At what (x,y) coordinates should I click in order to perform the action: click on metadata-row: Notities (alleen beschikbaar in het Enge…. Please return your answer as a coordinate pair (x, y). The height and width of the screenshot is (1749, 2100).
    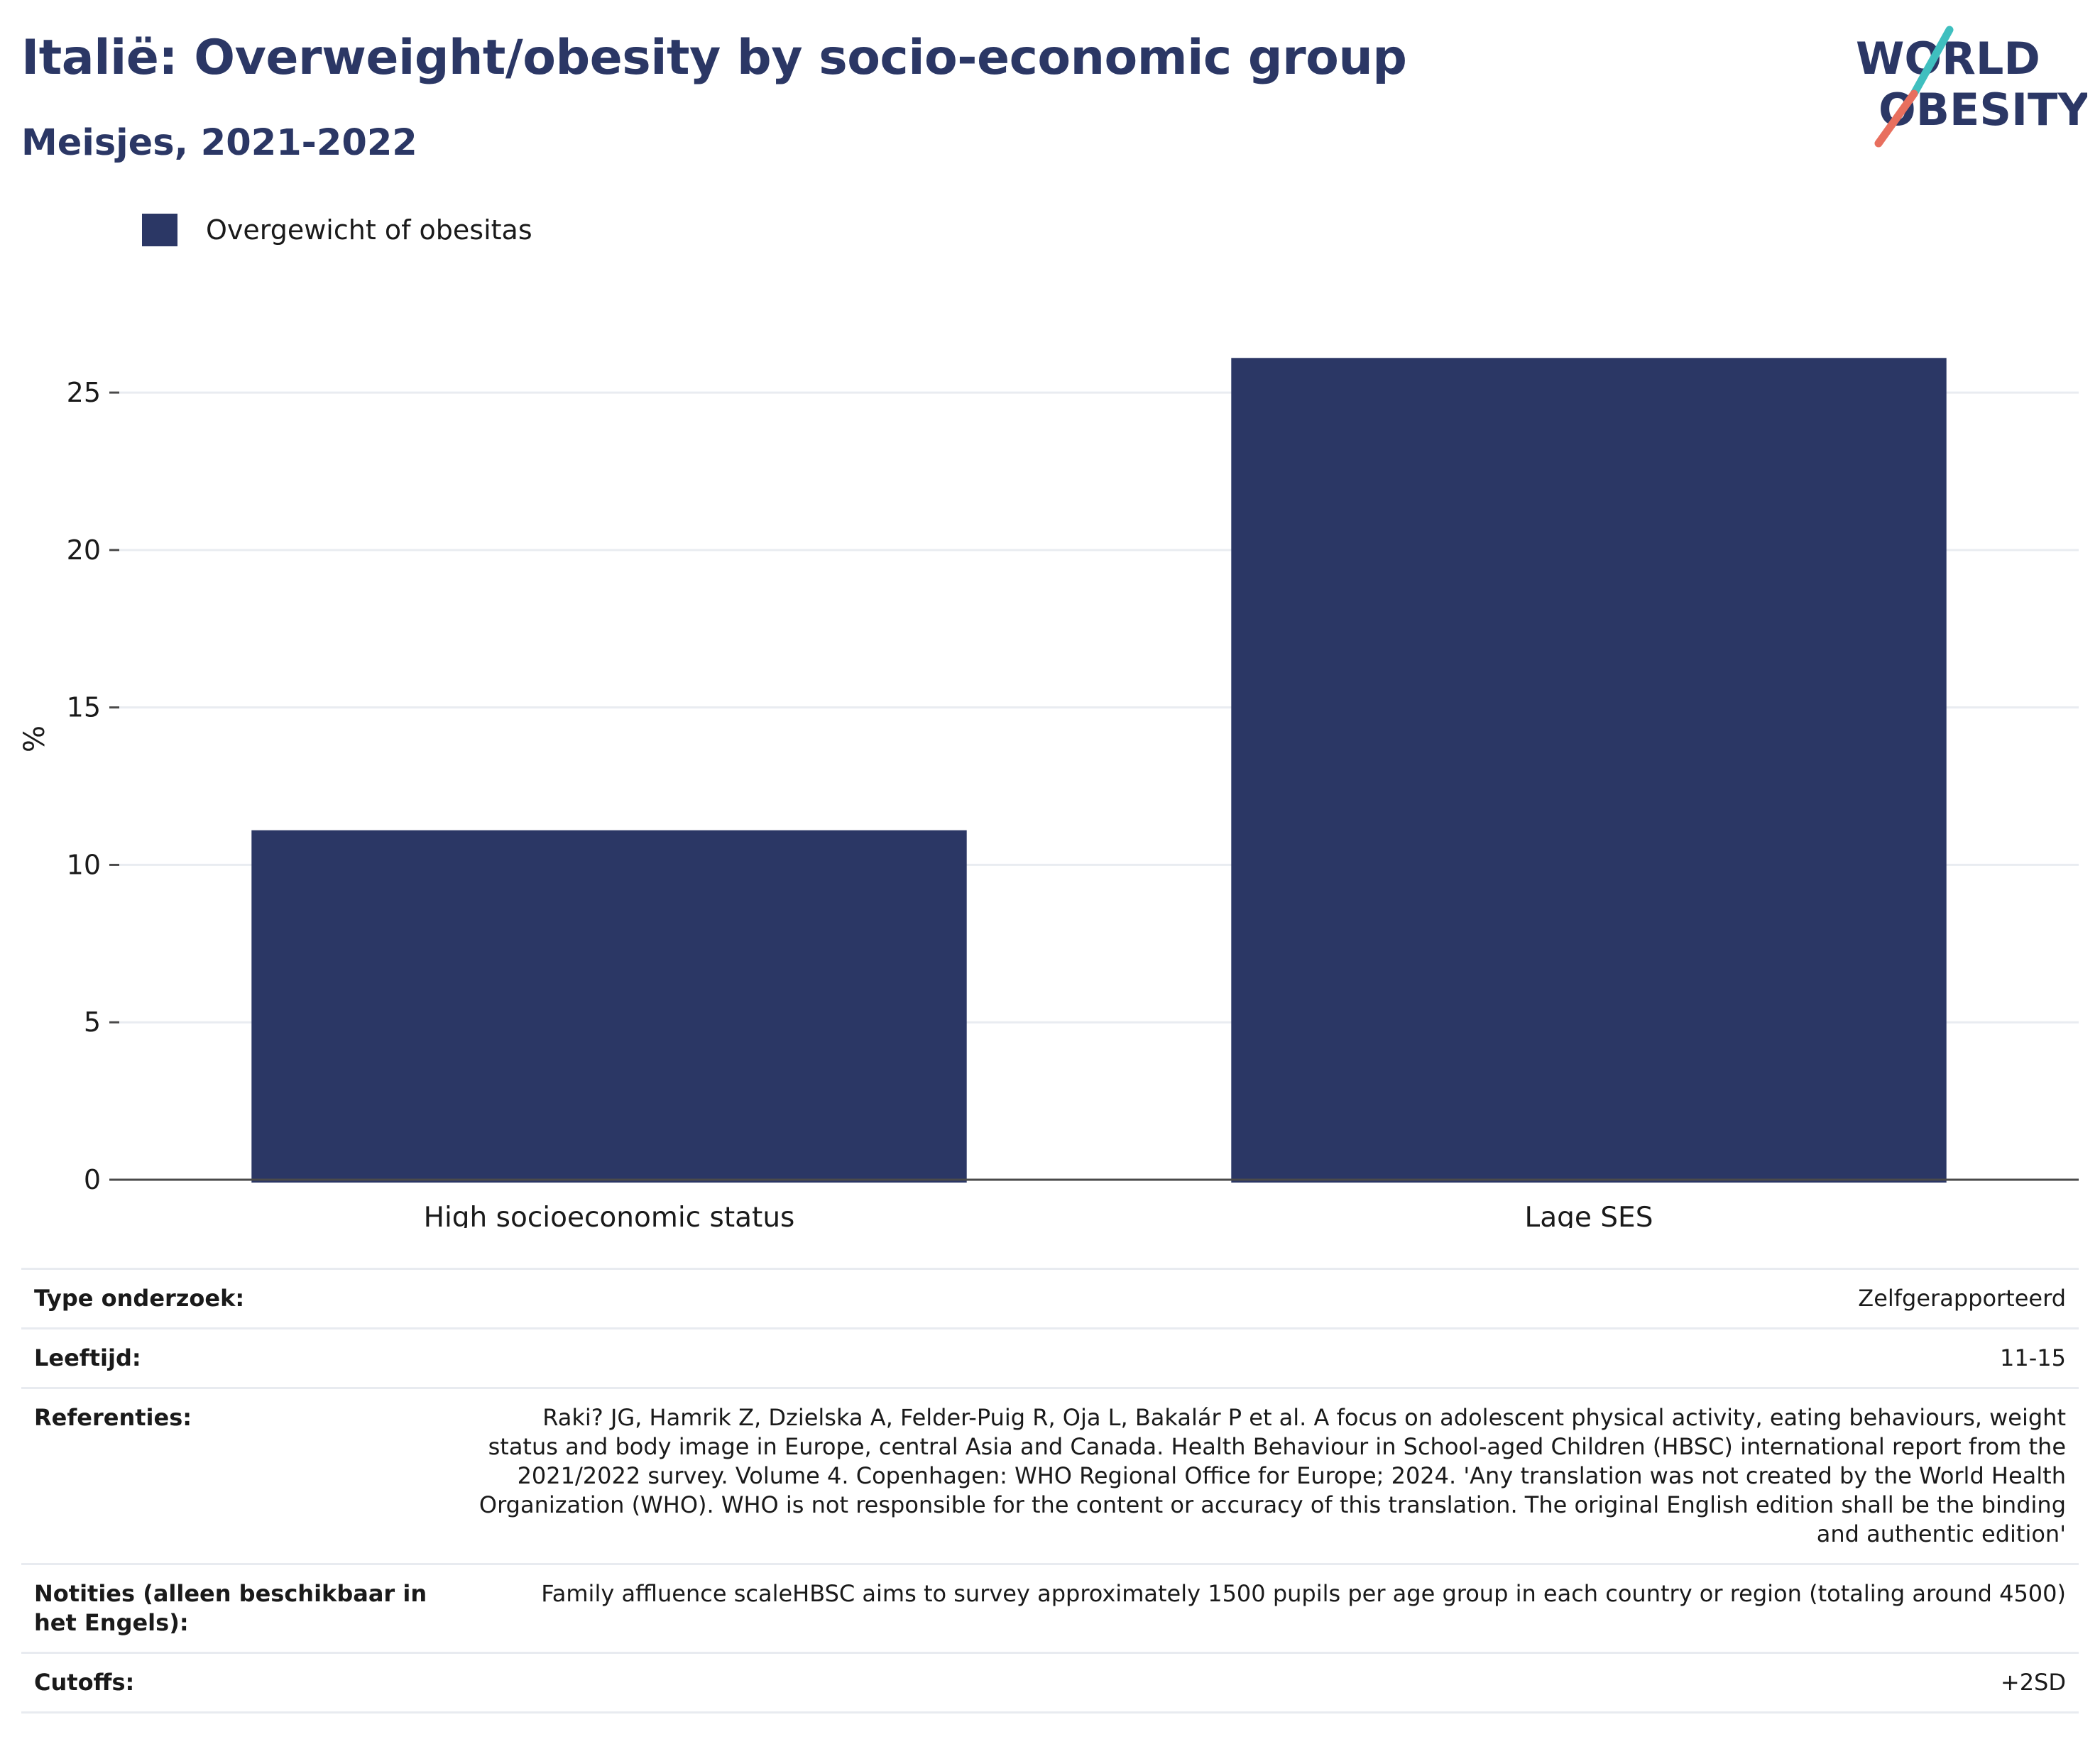
    Looking at the image, I should click on (1050, 1608).